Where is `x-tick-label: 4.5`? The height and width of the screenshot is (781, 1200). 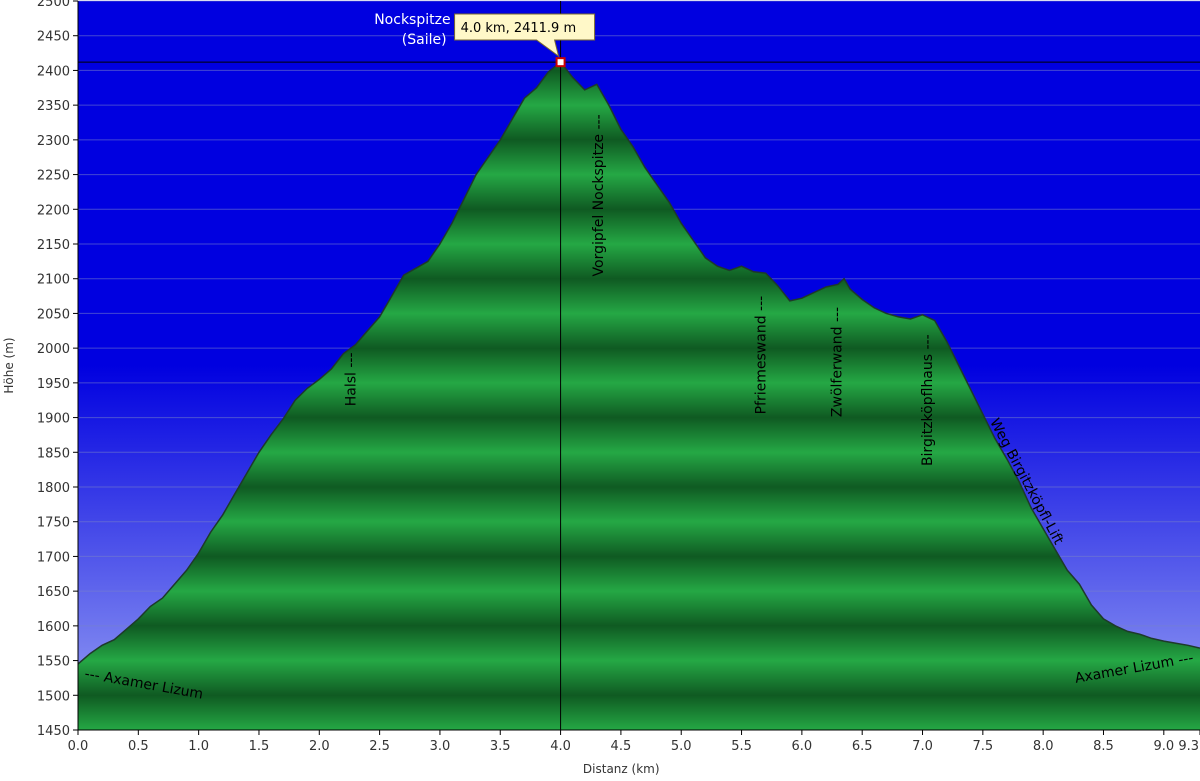
x-tick-label: 4.5 is located at coordinates (621, 746).